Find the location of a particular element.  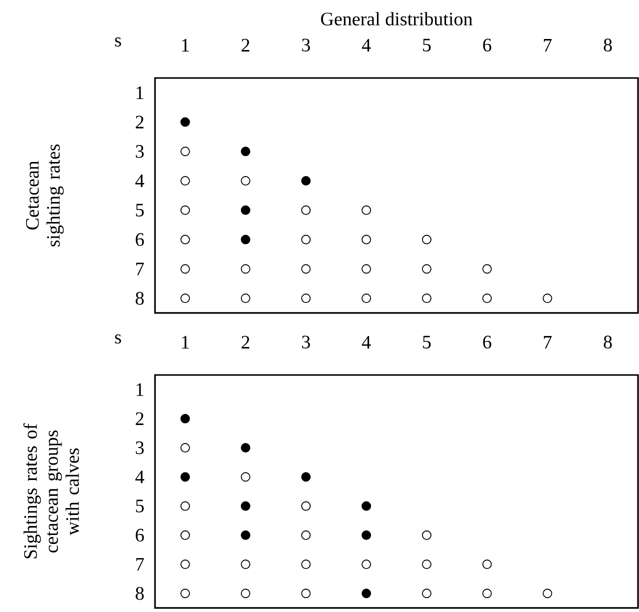

y-axis-title: Cetacean sighting rates is located at coordinates (45, 195).